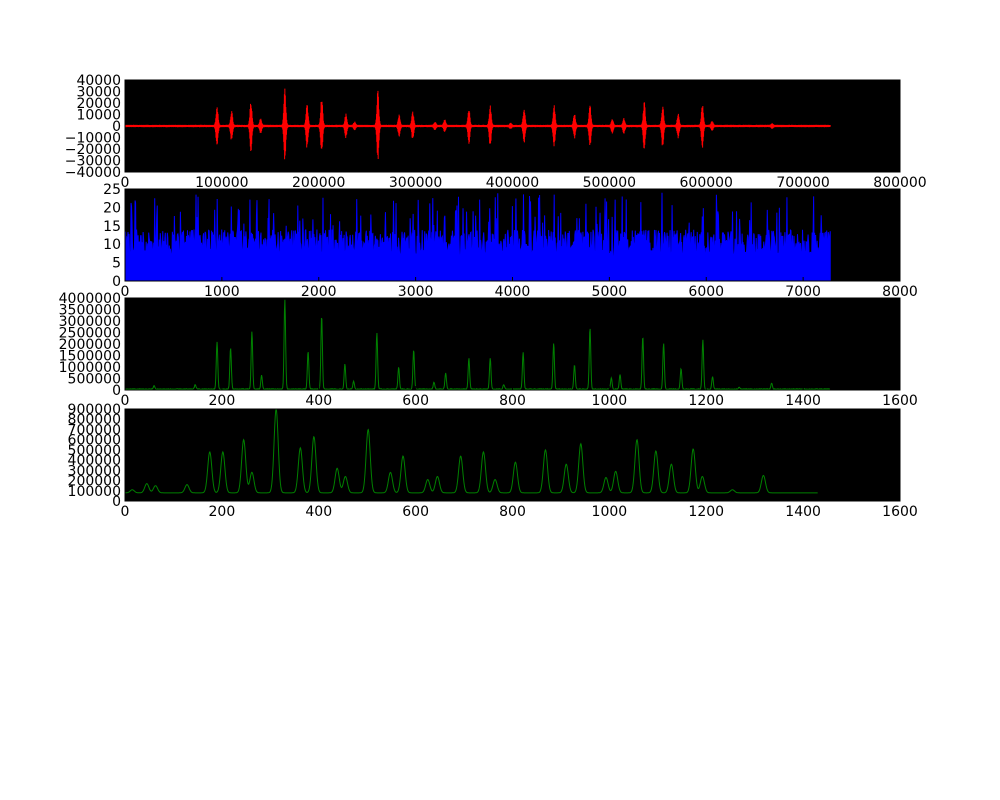 Image resolution: width=1000 pixels, height=800 pixels. What do you see at coordinates (94, 441) in the screenshot?
I see `y-tick-label: 600000` at bounding box center [94, 441].